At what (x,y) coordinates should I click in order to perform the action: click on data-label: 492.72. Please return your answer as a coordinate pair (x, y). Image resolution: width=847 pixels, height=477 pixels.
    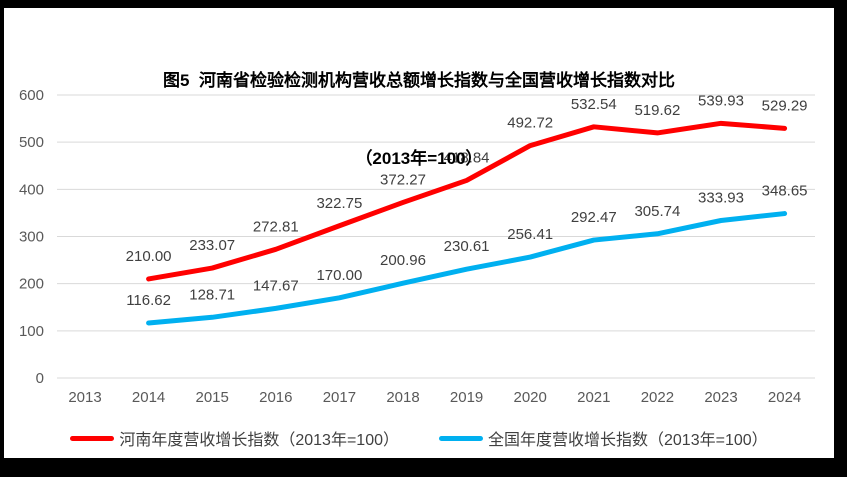
    Looking at the image, I should click on (530, 123).